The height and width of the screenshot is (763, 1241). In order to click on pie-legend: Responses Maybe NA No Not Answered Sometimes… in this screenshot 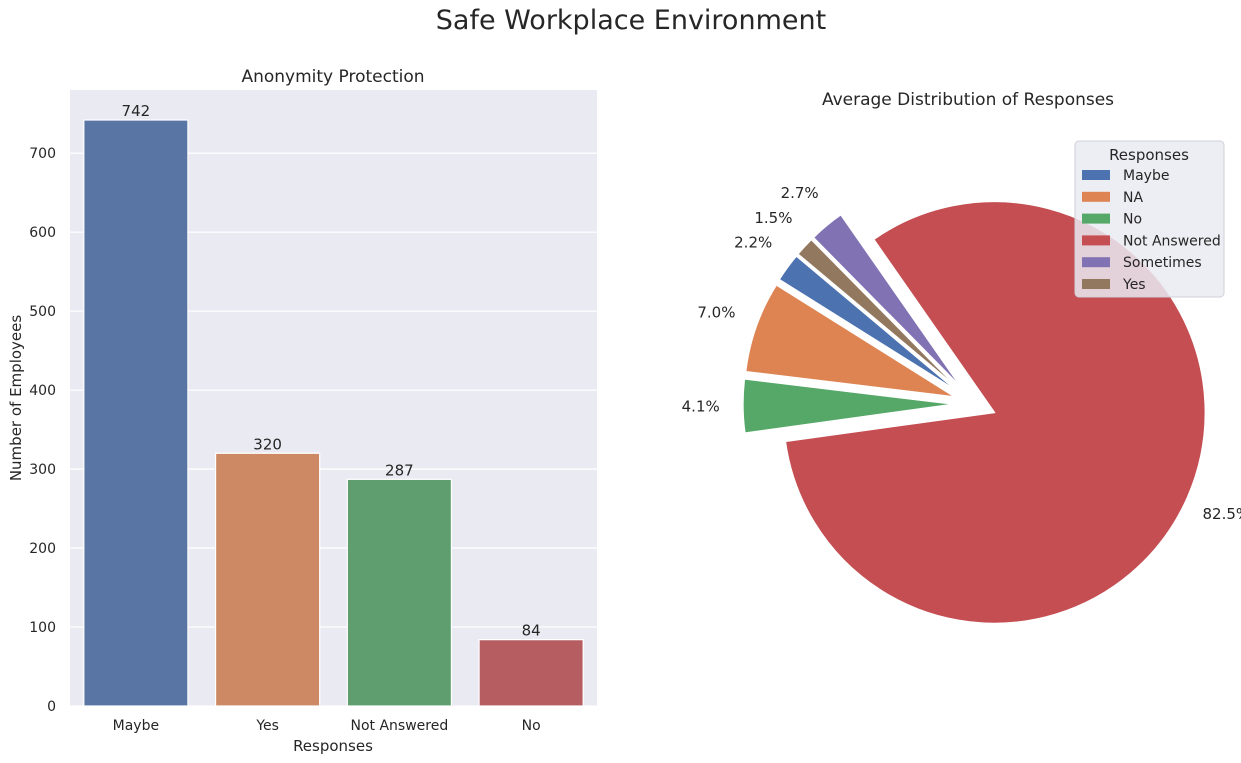, I will do `click(1149, 219)`.